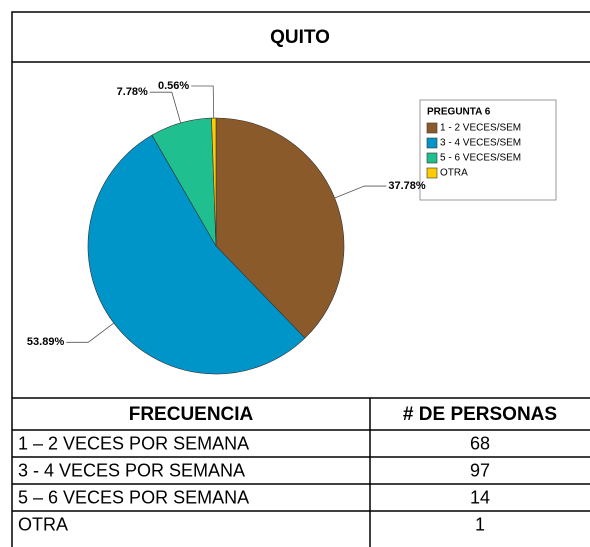 Image resolution: width=590 pixels, height=547 pixels. I want to click on legend-label: 5 - 6 VECES/SEM, so click(480, 158).